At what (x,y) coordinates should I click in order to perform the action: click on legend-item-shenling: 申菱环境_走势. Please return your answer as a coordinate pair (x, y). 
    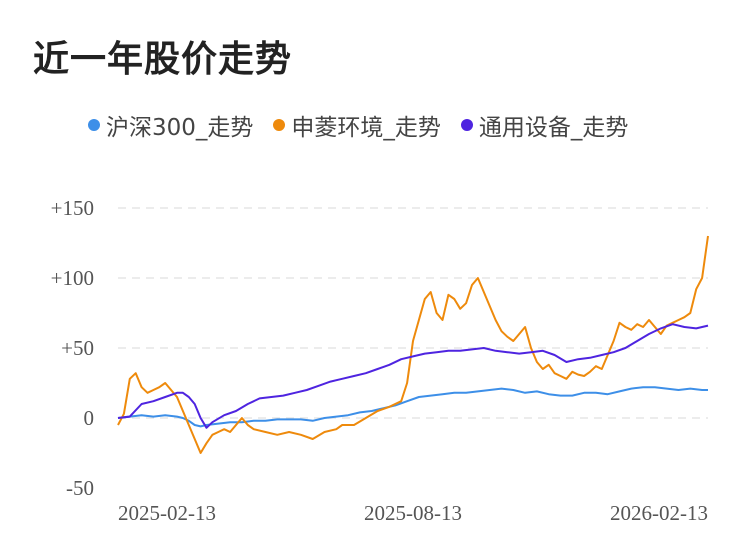
    Looking at the image, I should click on (357, 125).